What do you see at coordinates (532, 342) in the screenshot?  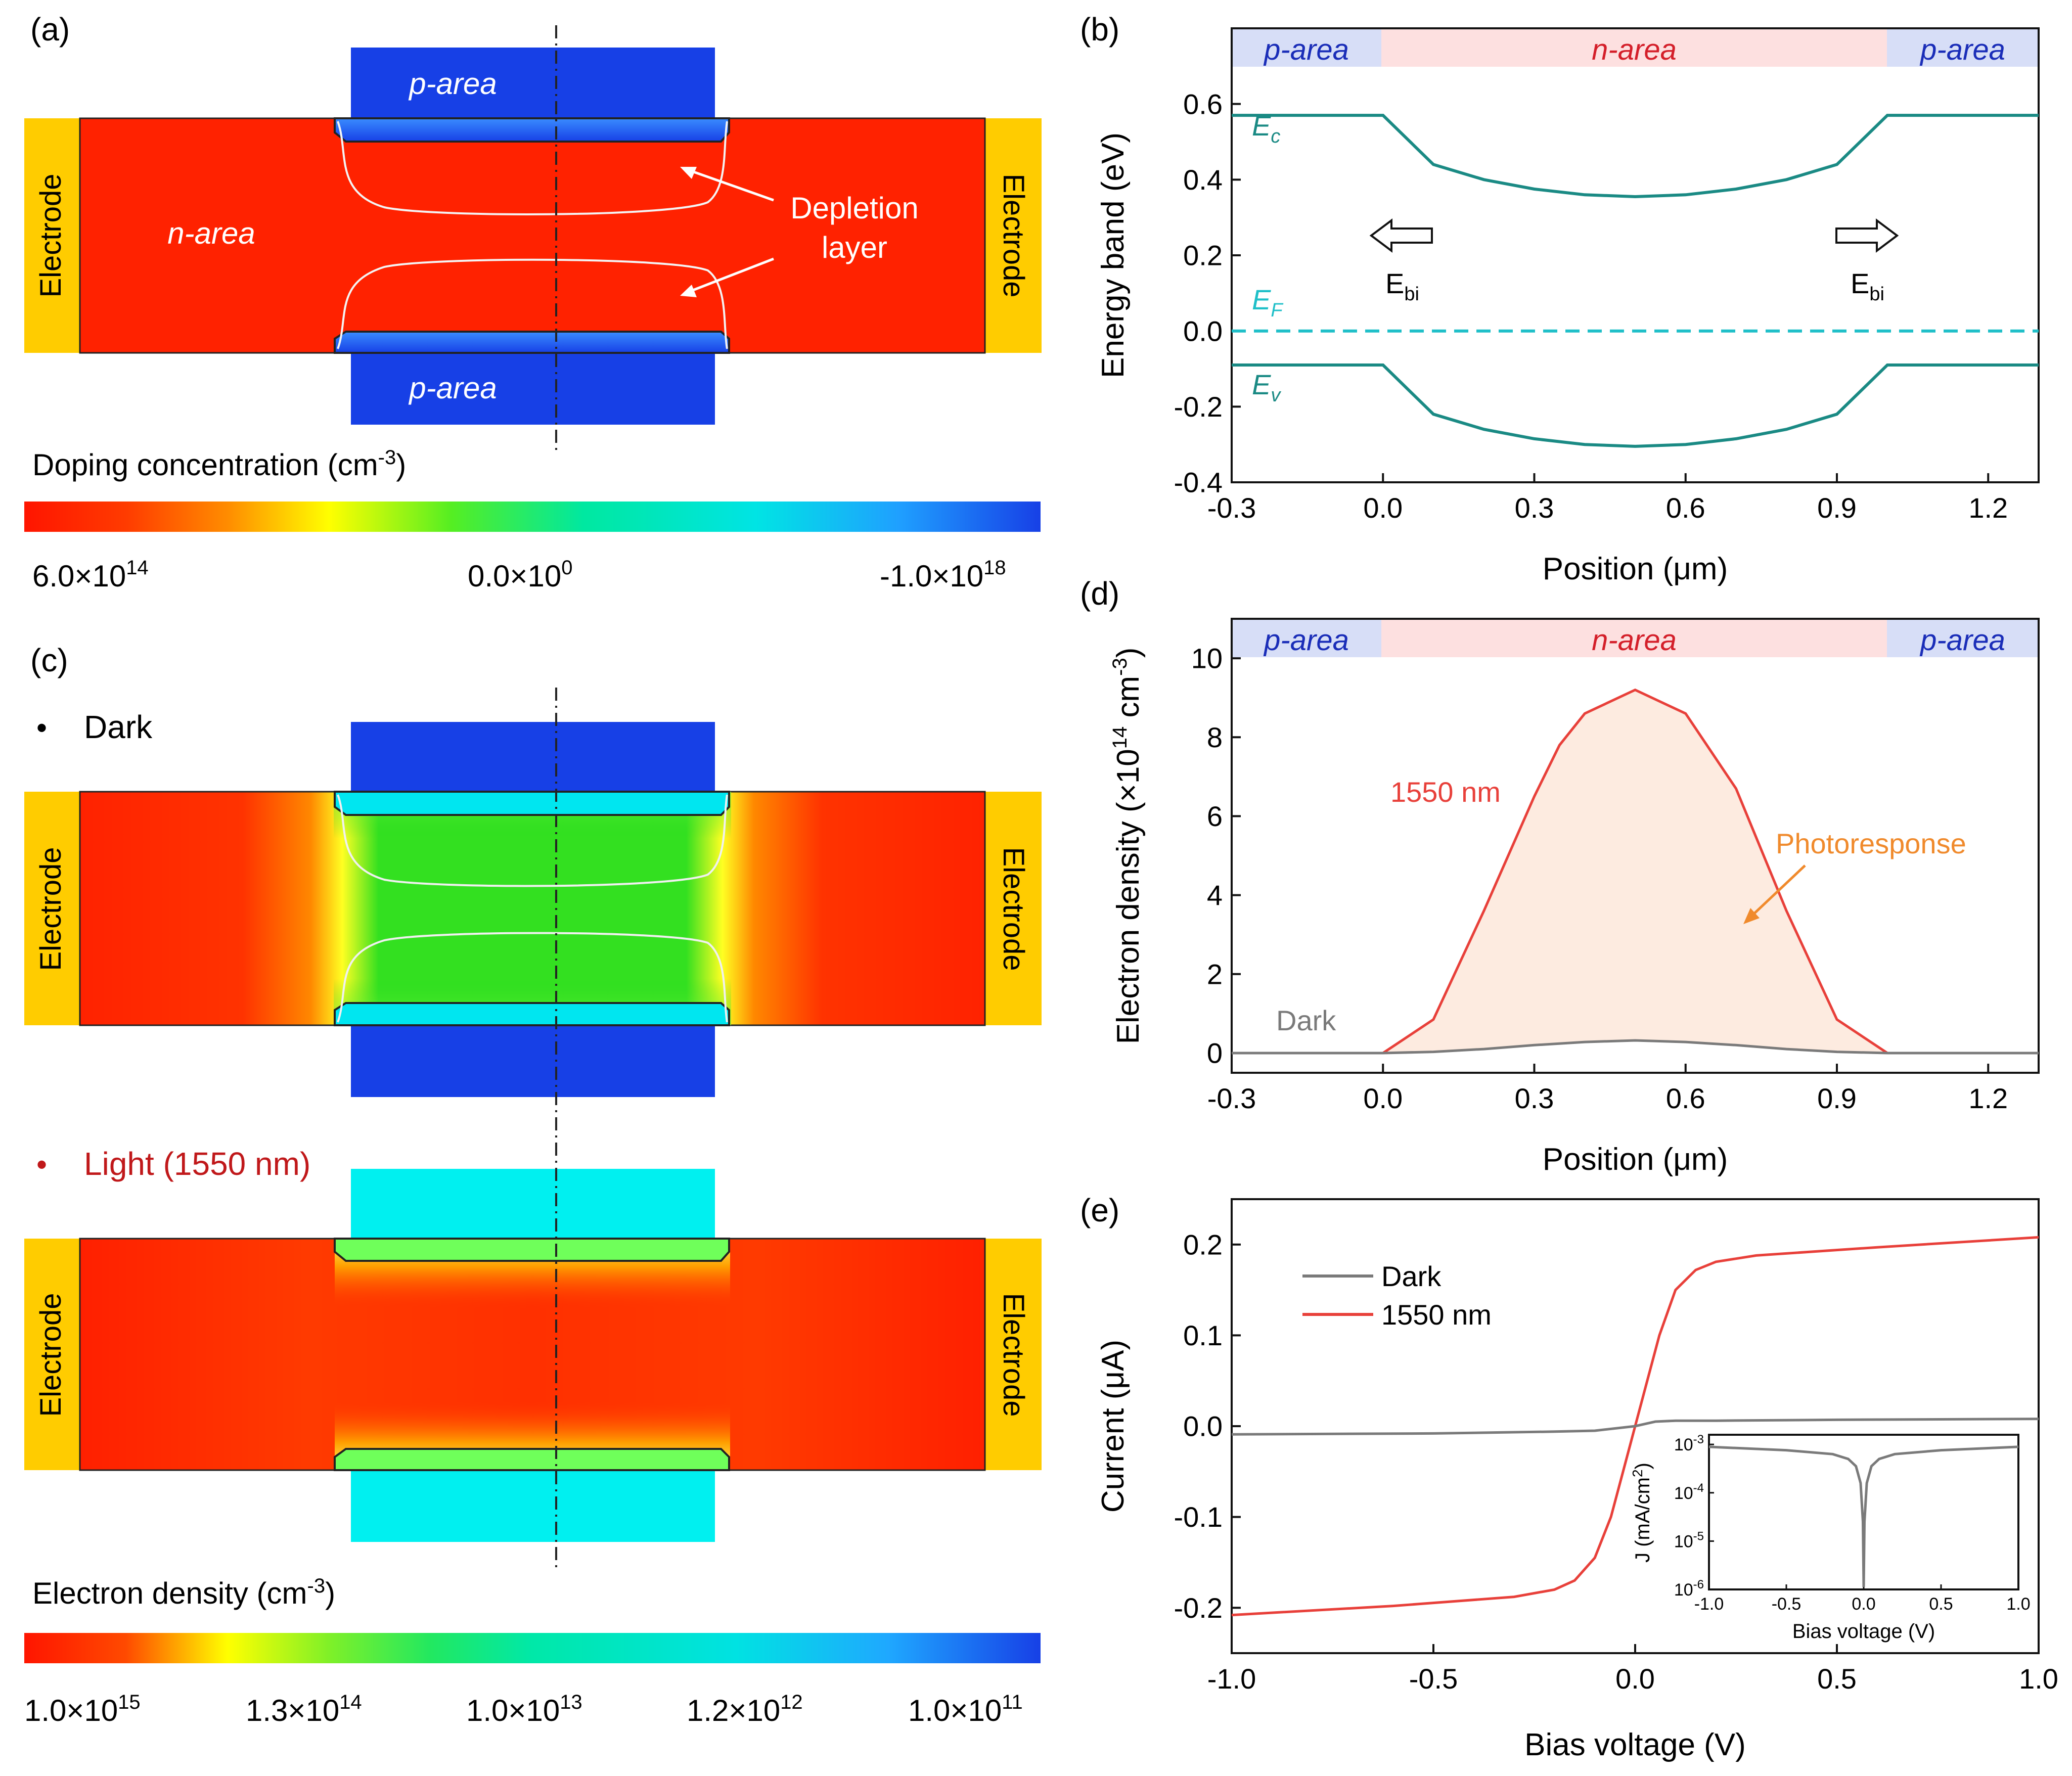 I see `p-n-junction-bottom` at bounding box center [532, 342].